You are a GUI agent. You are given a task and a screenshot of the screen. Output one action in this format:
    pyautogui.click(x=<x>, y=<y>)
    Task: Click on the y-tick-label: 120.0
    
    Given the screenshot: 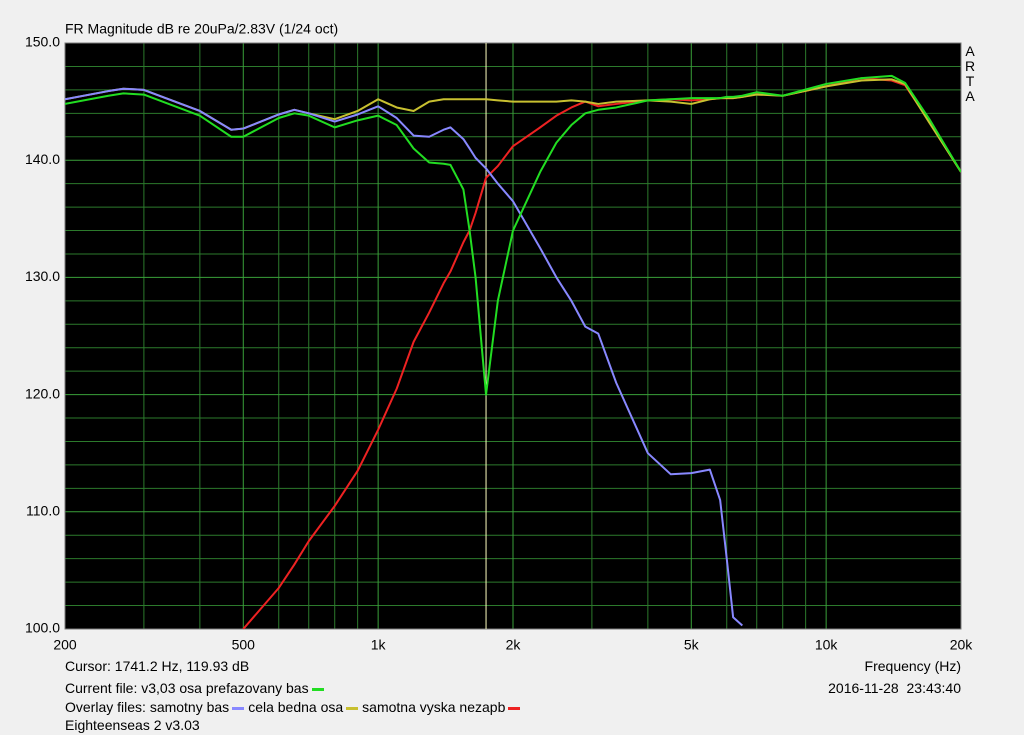 What is the action you would take?
    pyautogui.click(x=42, y=393)
    